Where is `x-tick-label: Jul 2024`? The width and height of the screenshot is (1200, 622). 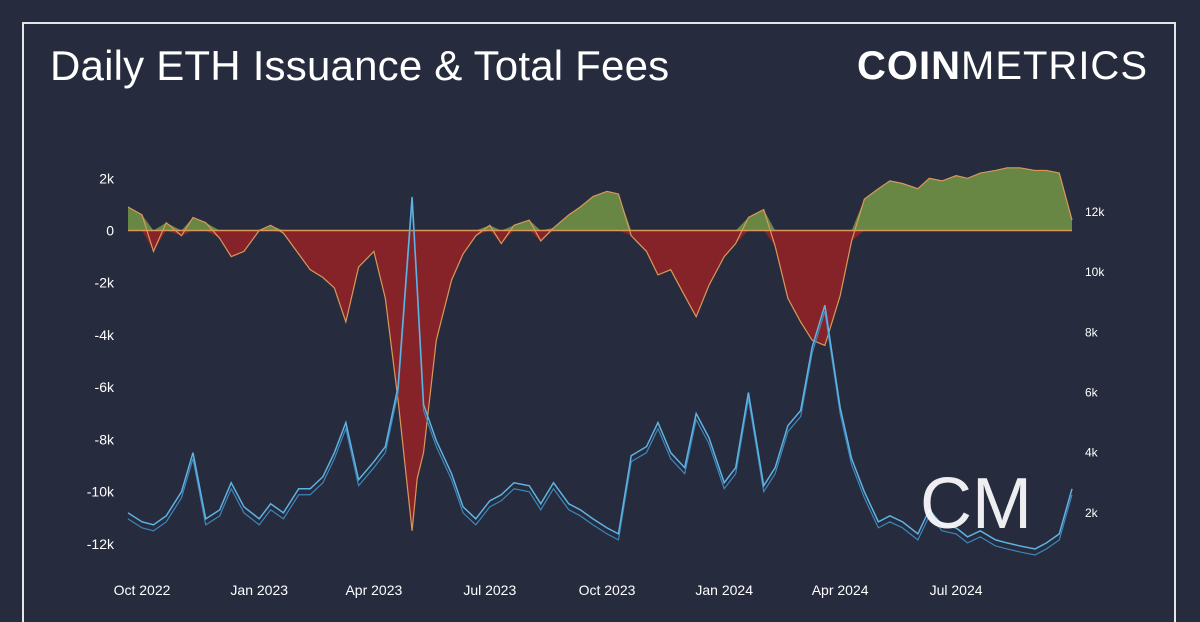
x-tick-label: Jul 2024 is located at coordinates (956, 590).